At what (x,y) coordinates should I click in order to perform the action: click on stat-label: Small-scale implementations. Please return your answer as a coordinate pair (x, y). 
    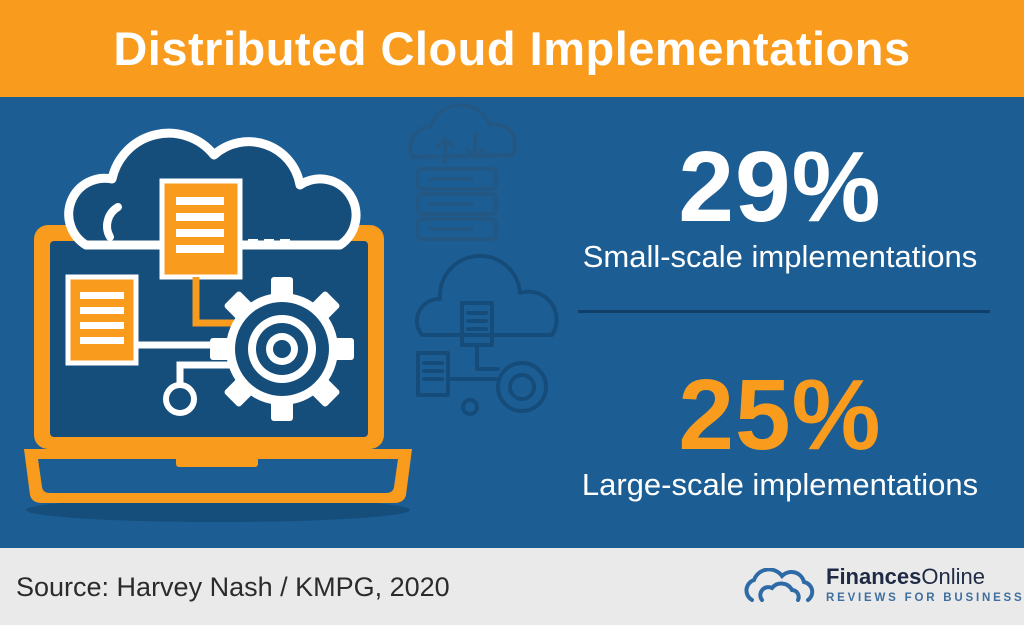
    Looking at the image, I should click on (780, 256).